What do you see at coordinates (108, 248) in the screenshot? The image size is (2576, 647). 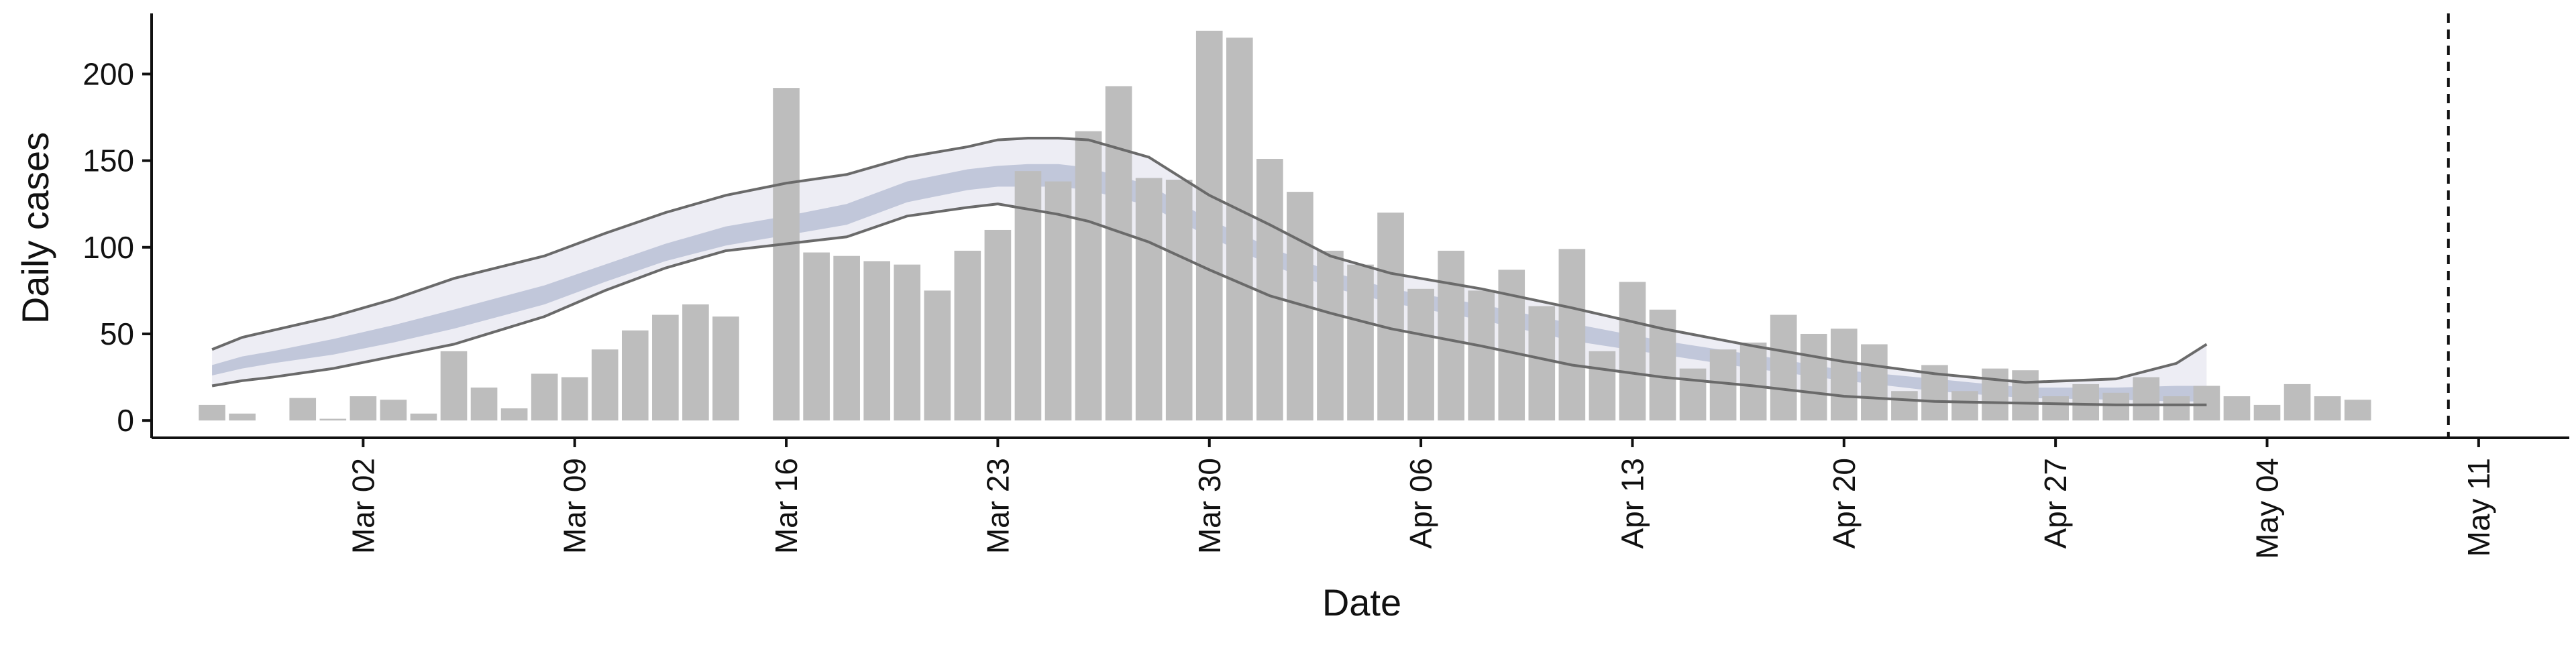 I see `y-tick-label: 100` at bounding box center [108, 248].